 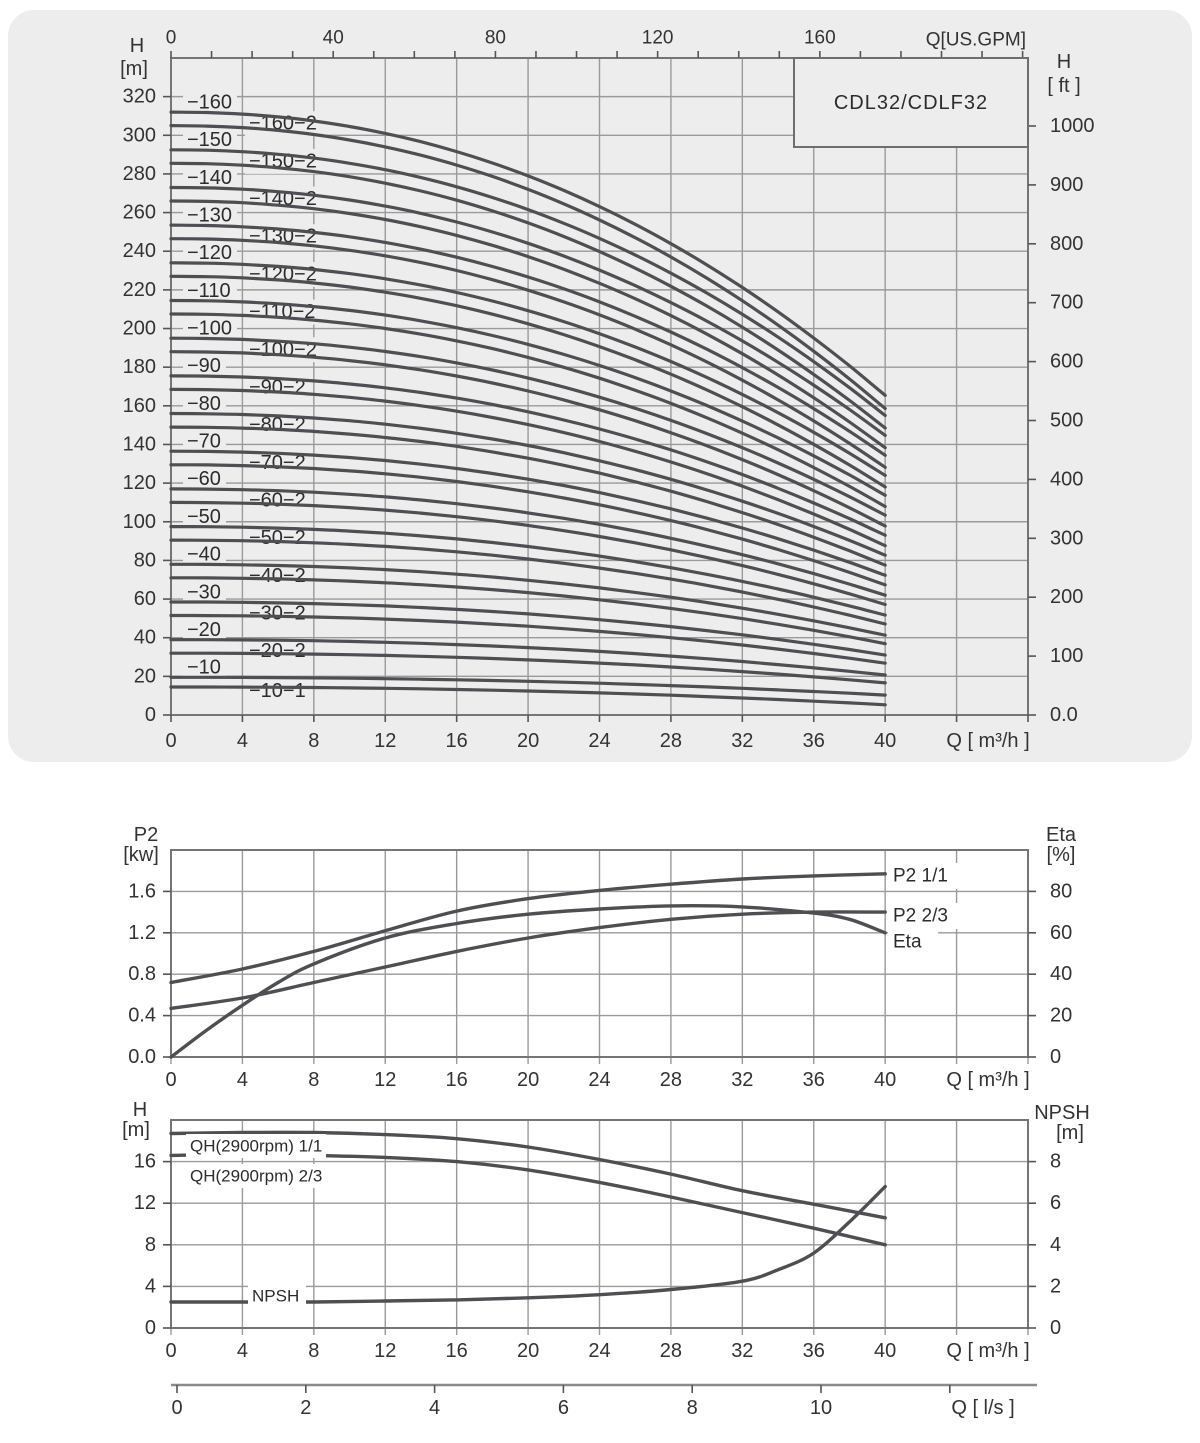 What do you see at coordinates (209, 291) in the screenshot?
I see `curve-label: −110` at bounding box center [209, 291].